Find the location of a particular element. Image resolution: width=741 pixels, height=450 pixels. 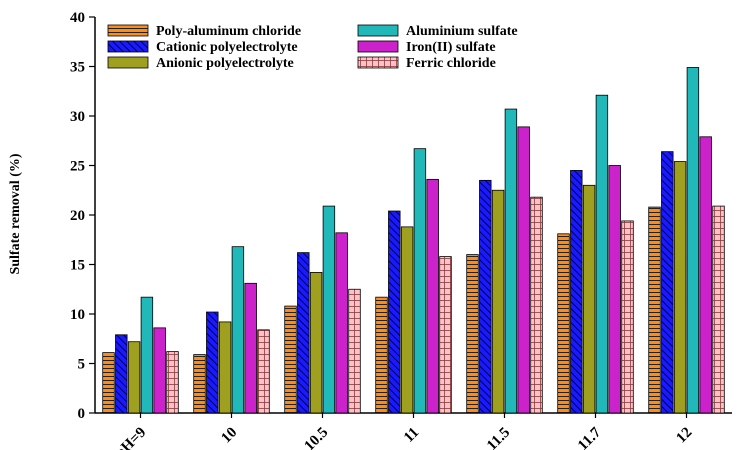

legend-label: Ferric chloride is located at coordinates (451, 63).